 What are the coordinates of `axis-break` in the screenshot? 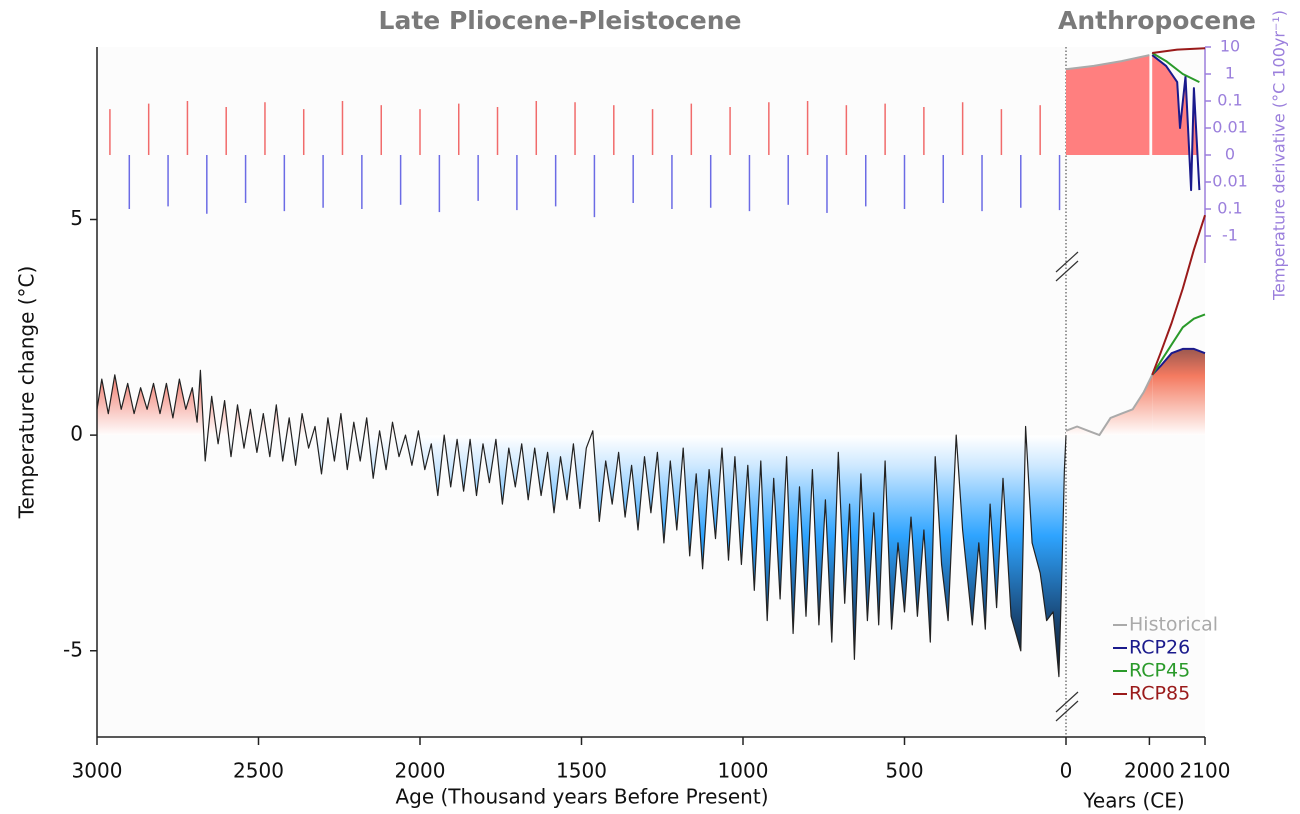 It's located at (1067, 486).